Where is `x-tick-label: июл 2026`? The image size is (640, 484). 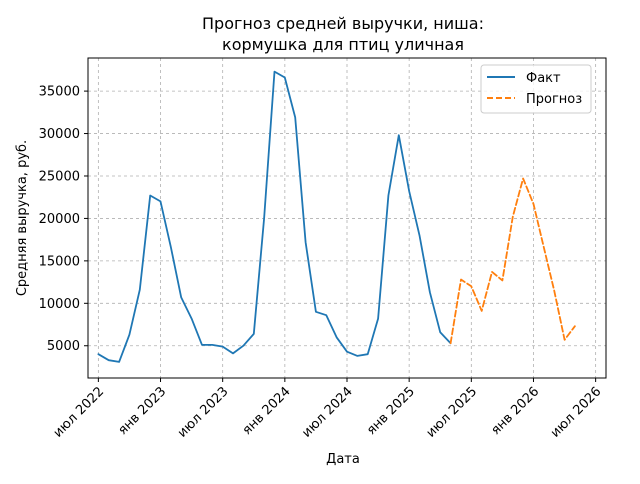
x-tick-label: июл 2026 is located at coordinates (576, 412).